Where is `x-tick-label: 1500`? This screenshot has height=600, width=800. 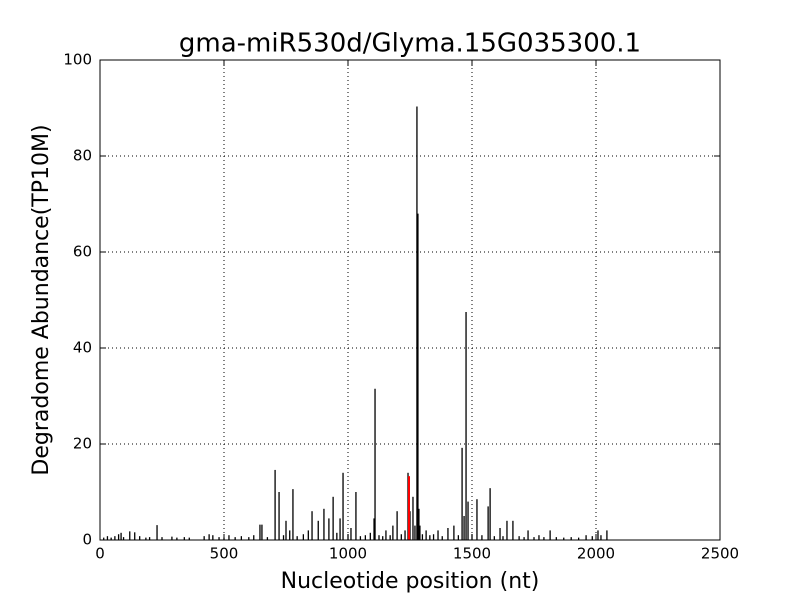
x-tick-label: 1500 is located at coordinates (472, 554).